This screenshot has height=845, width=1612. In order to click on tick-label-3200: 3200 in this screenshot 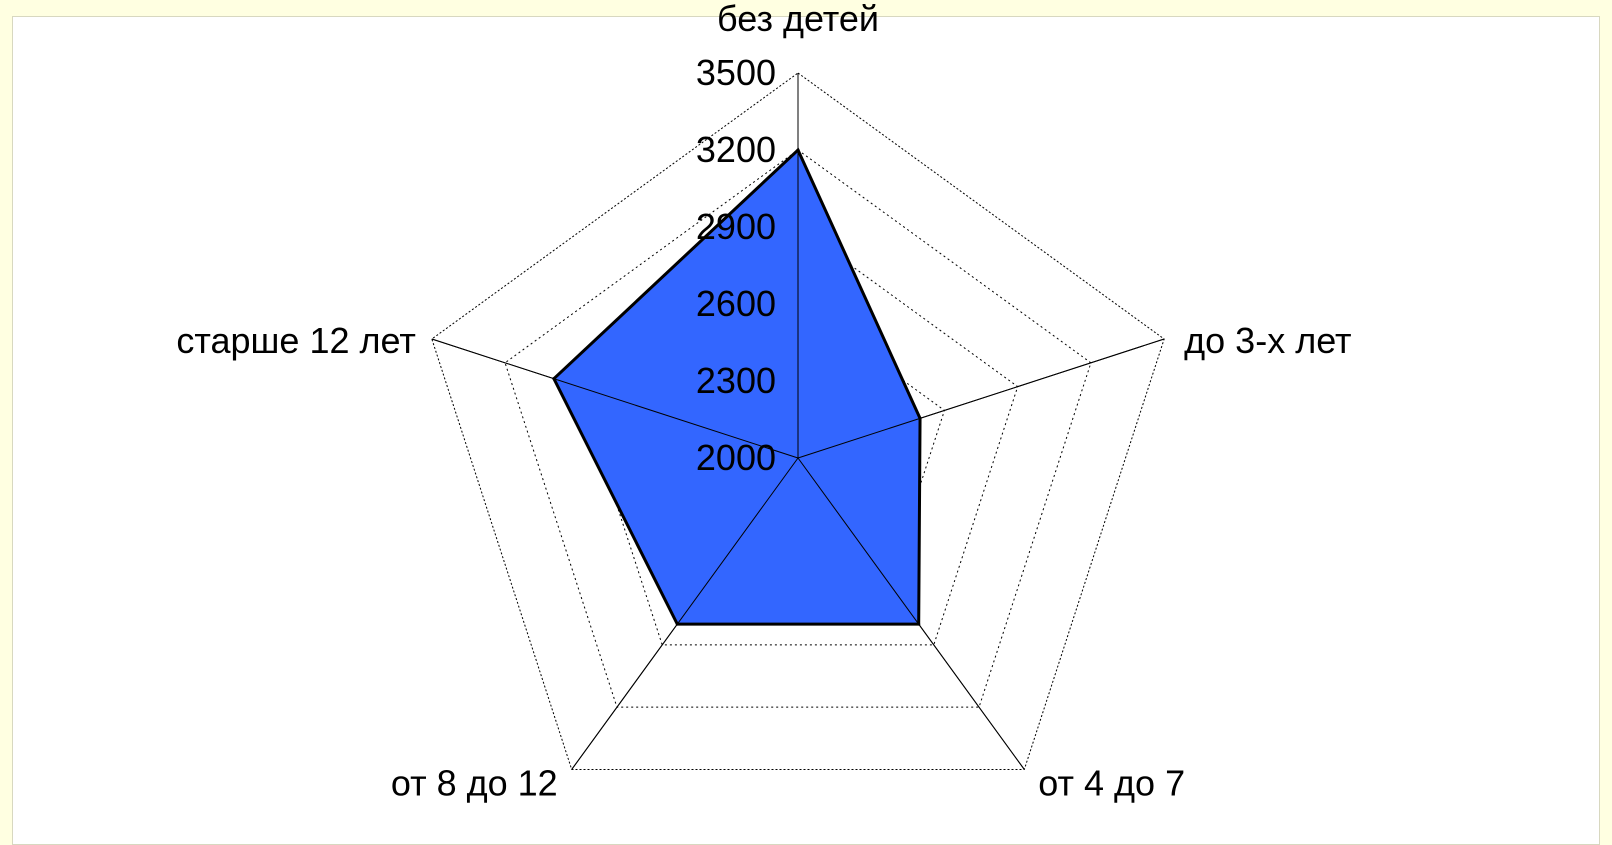, I will do `click(736, 149)`.